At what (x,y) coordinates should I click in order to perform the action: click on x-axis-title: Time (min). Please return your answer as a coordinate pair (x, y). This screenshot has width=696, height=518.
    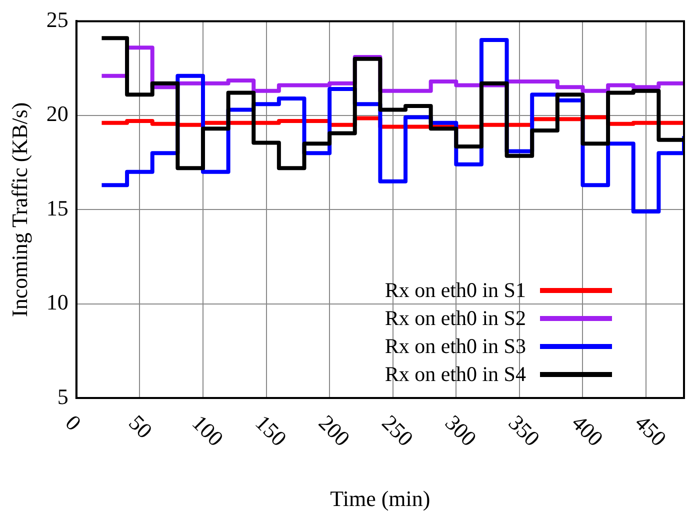
    Looking at the image, I should click on (380, 498).